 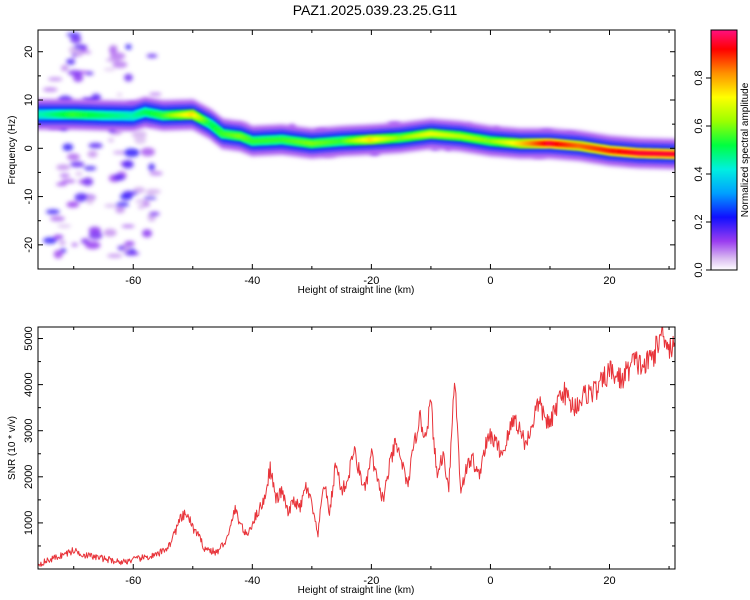 I want to click on spectrogram-xlabel: Height of straight line (km), so click(x=356, y=290).